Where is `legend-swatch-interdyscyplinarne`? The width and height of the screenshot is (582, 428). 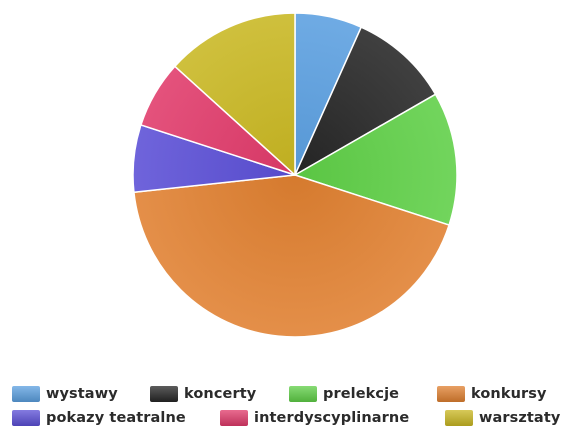 legend-swatch-interdyscyplinarne is located at coordinates (234, 418).